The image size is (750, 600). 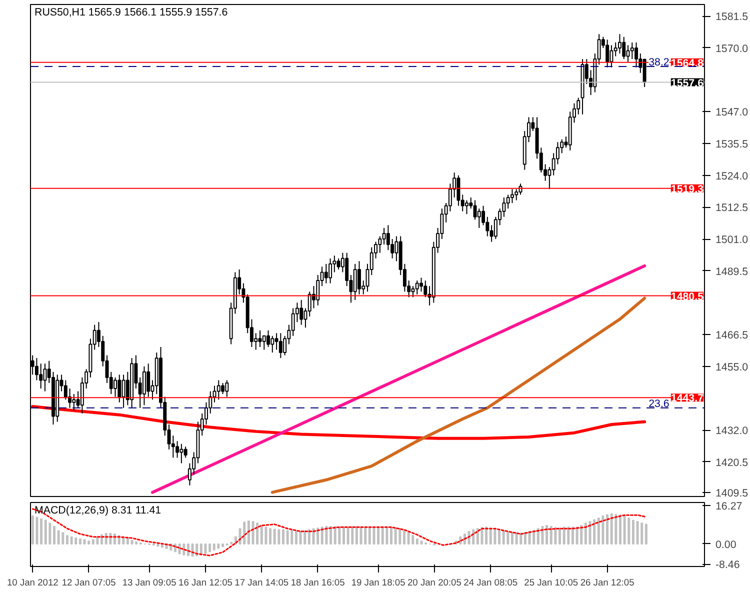 What do you see at coordinates (687, 83) in the screenshot?
I see `ref-line-label: 1557.6` at bounding box center [687, 83].